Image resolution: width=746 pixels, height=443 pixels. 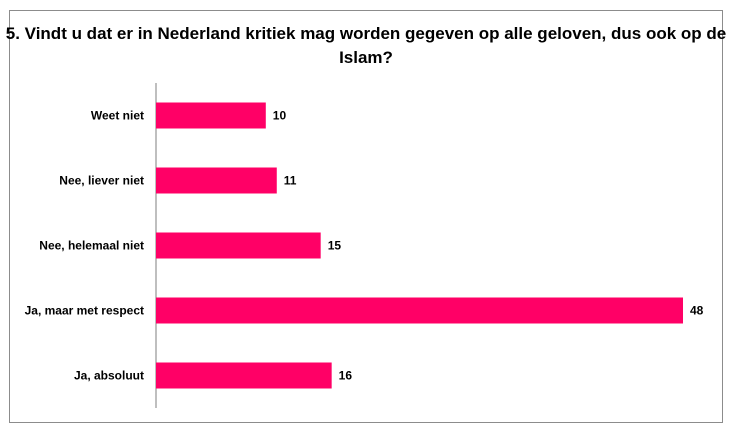 I want to click on data-label: 15, so click(x=335, y=246).